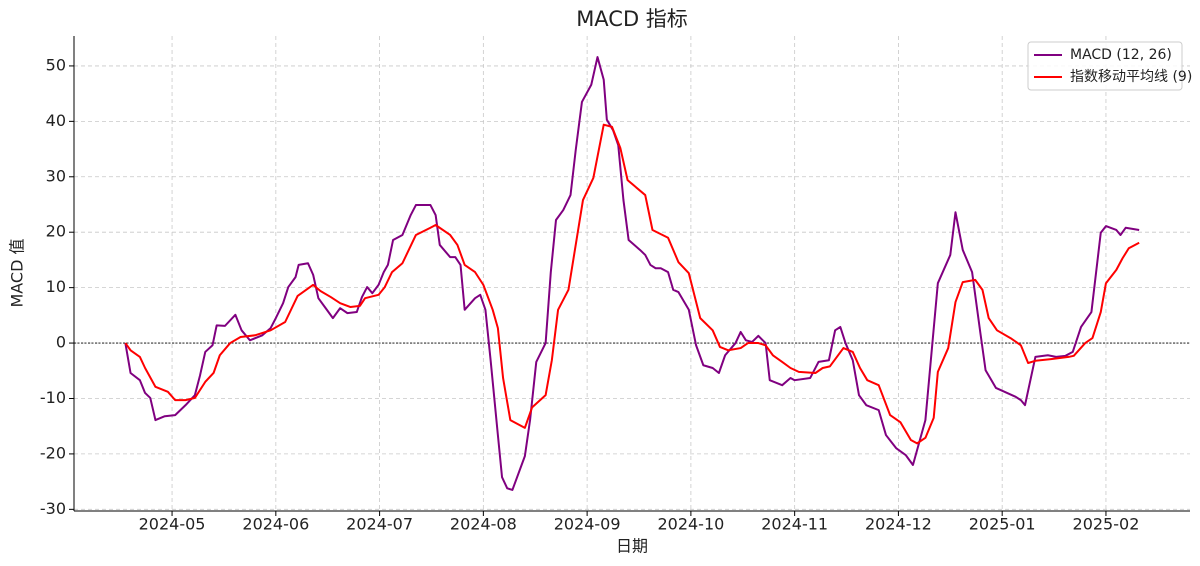  I want to click on x-tick-label: 2024-10, so click(690, 524).